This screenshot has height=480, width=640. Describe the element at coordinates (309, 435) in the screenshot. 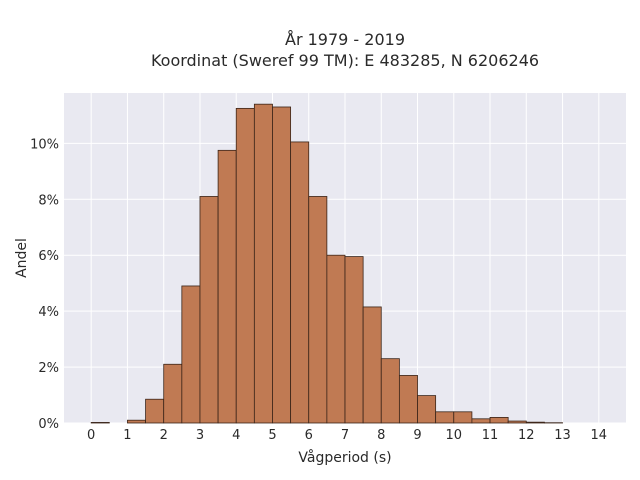

I see `x-tick-label: 6` at that location.